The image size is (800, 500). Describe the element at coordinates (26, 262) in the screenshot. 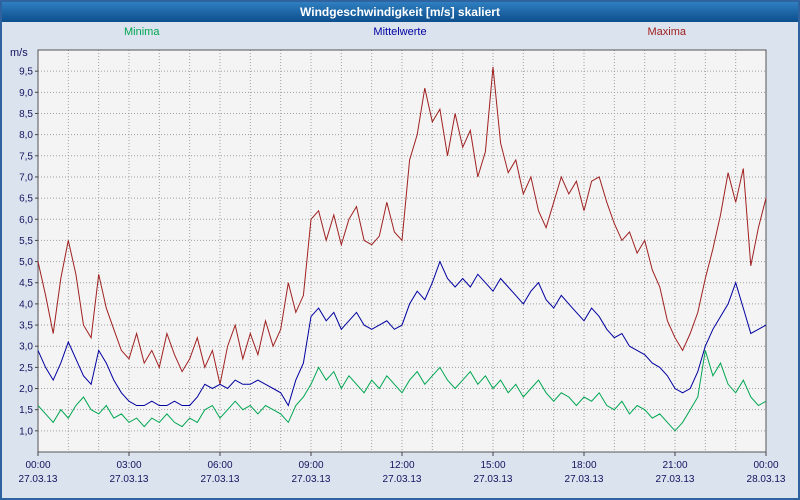

I see `y-tick-label: 5,0` at that location.